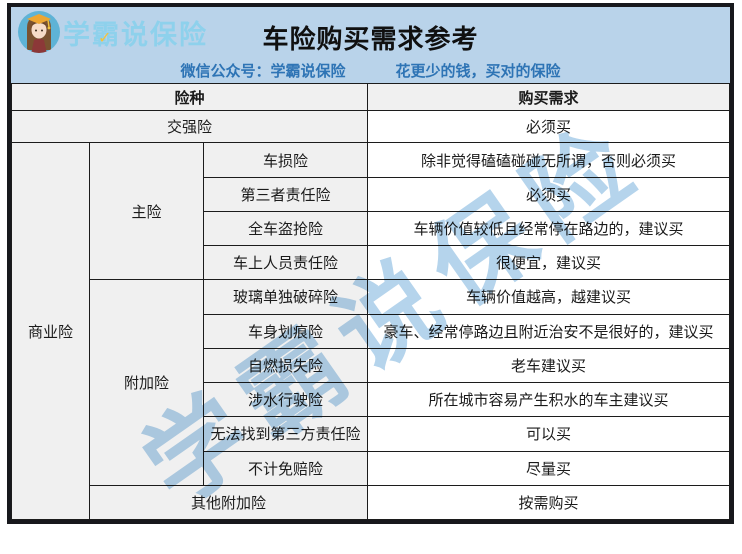 Image resolution: width=742 pixels, height=554 pixels. Describe the element at coordinates (285, 468) in the screenshot. I see `insurance-name-cell: 不计免赔险` at that location.